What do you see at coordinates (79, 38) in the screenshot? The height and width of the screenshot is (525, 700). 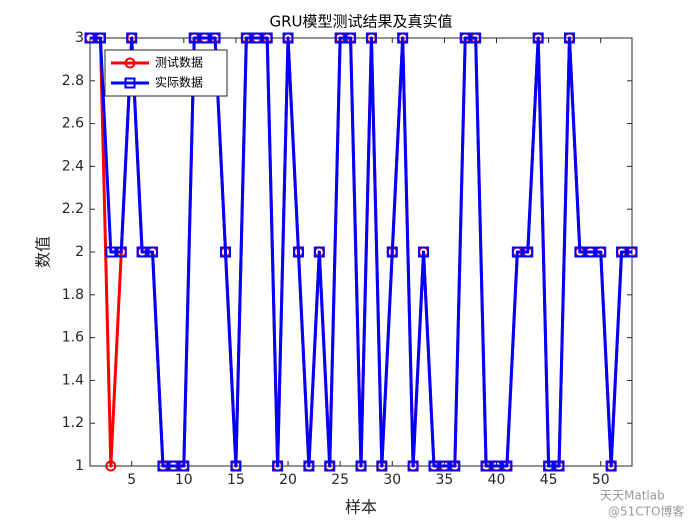 I see `y-tick-label: 3` at bounding box center [79, 38].